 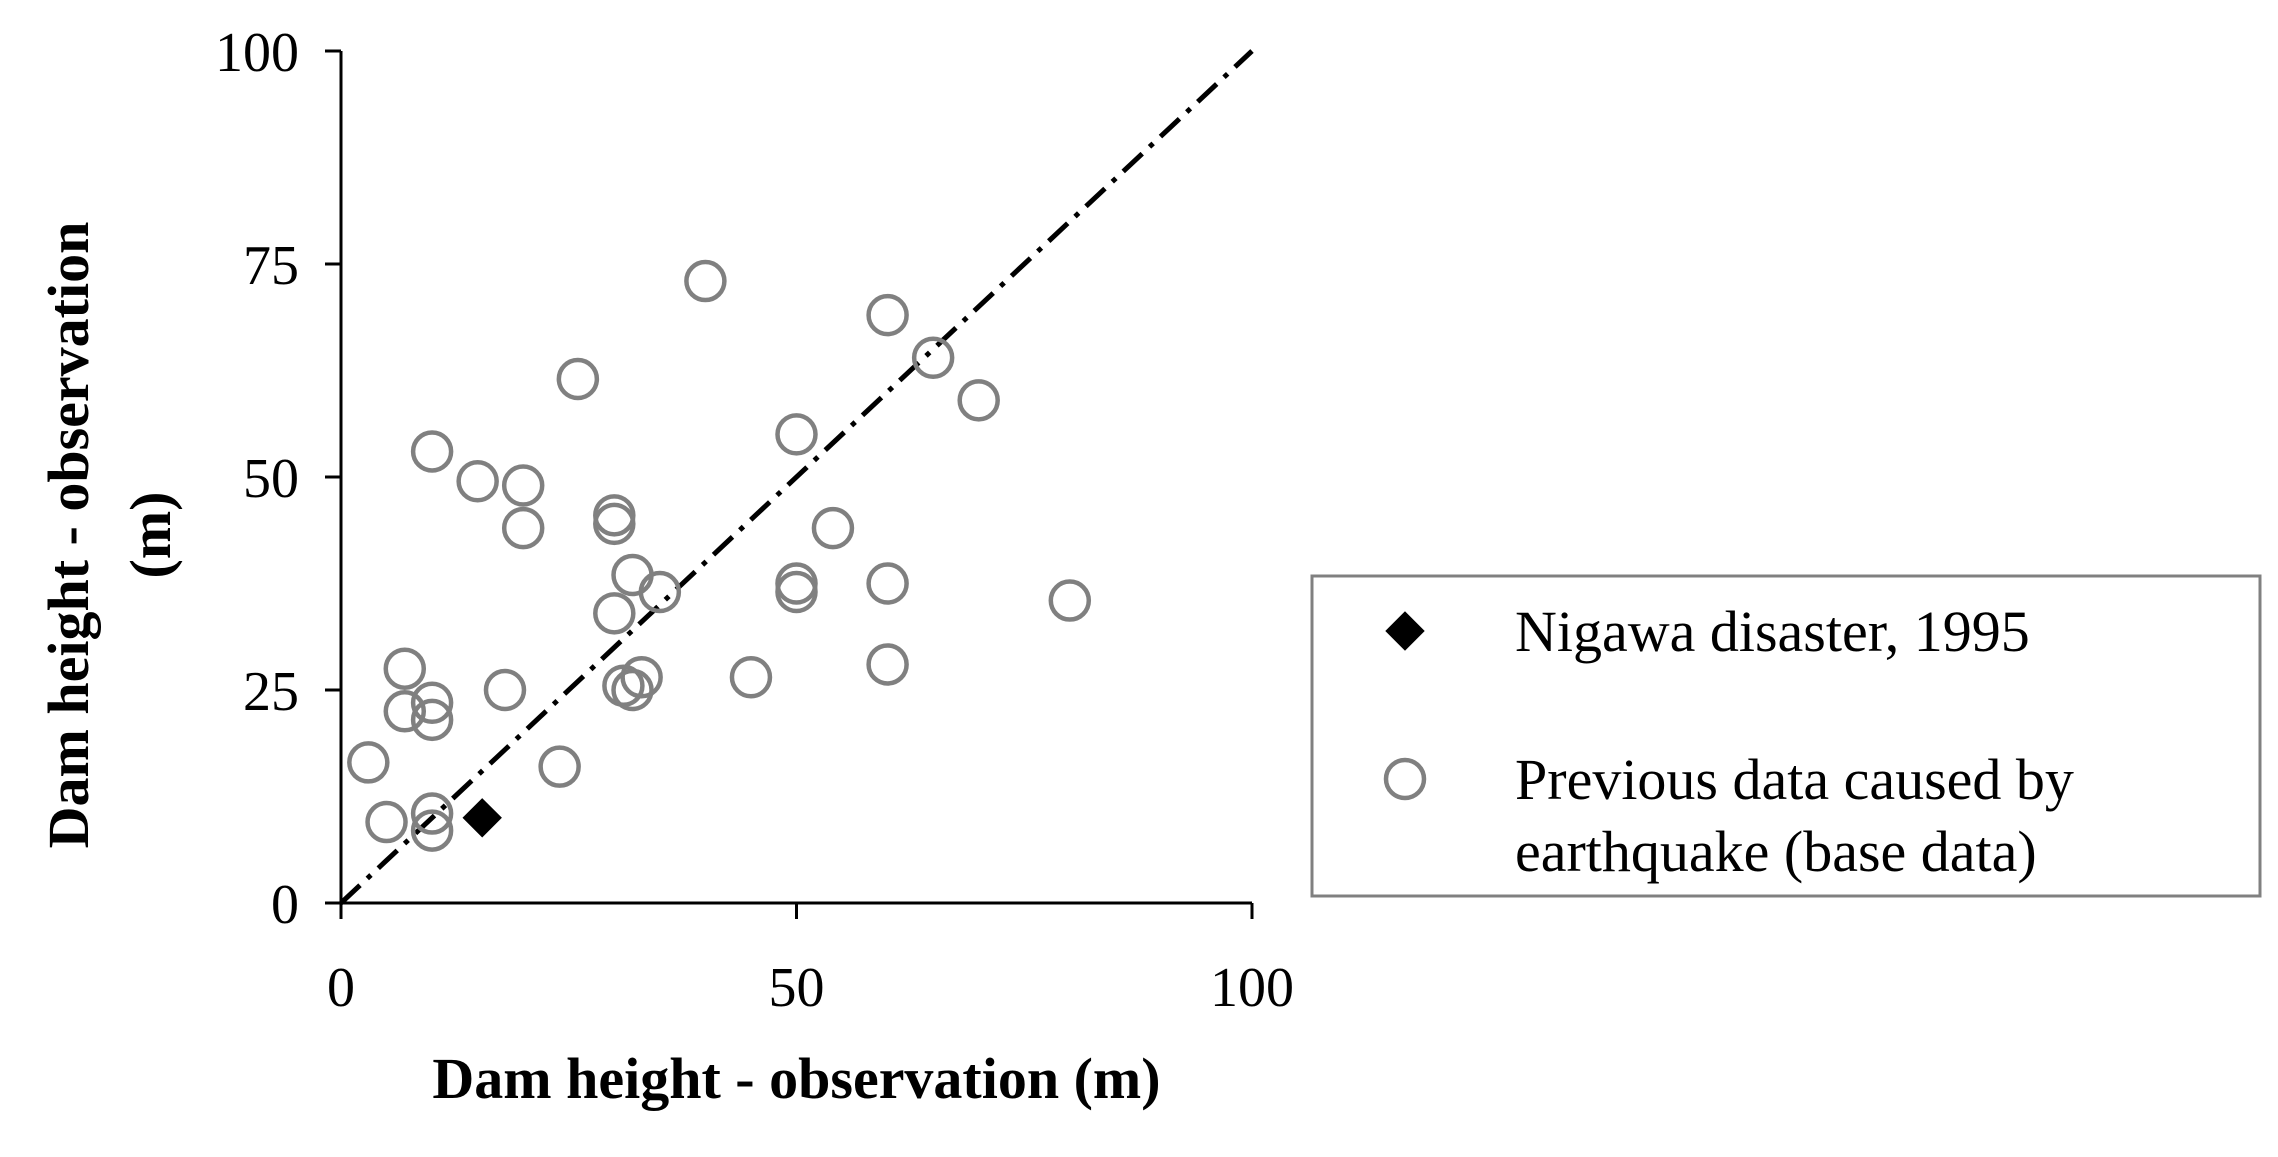 I want to click on y-tick-label: 75, so click(x=271, y=266).